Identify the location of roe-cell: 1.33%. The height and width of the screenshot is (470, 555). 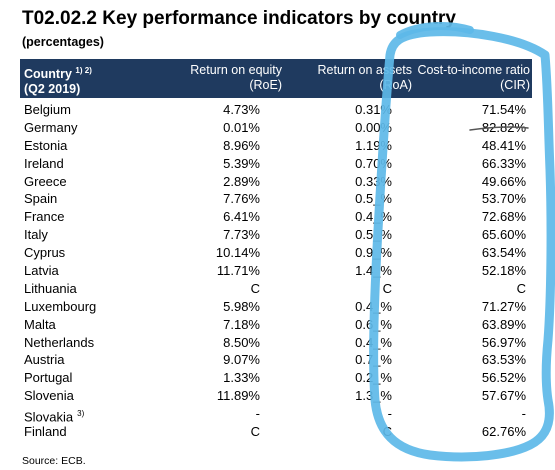
(241, 378).